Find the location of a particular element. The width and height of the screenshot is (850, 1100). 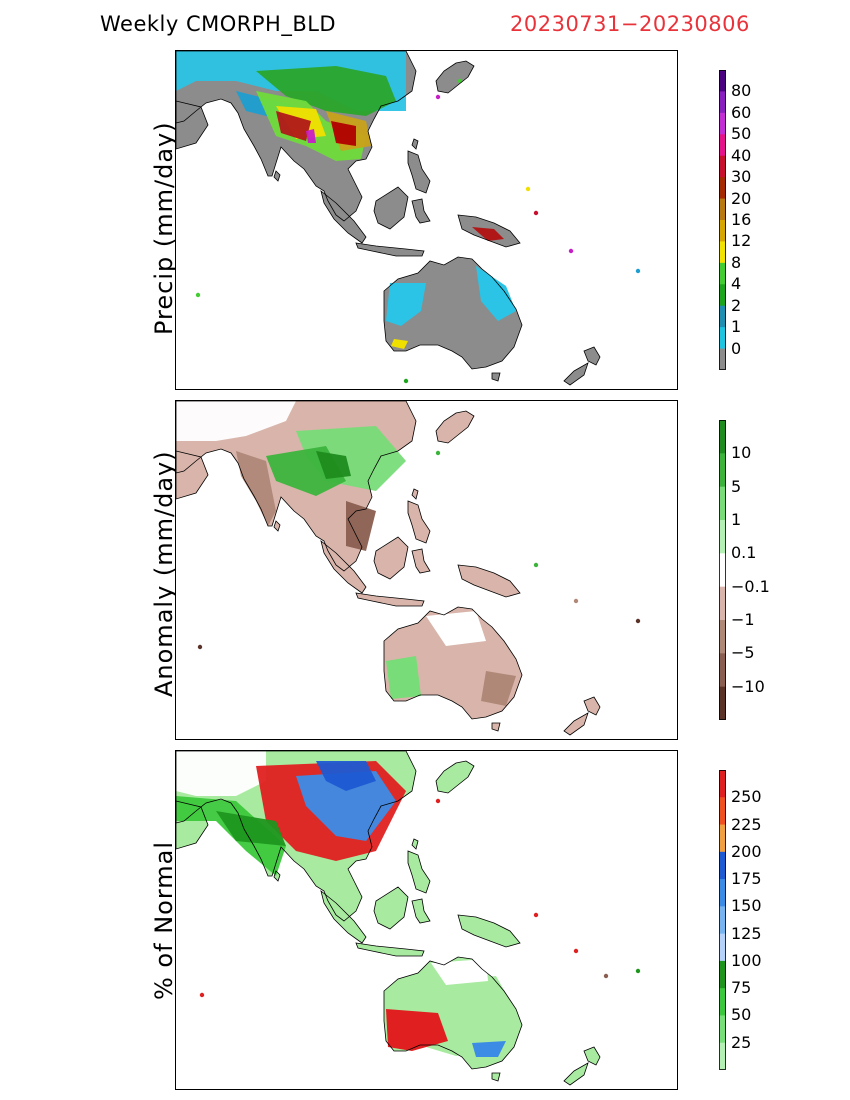

land-java is located at coordinates (390, 599).